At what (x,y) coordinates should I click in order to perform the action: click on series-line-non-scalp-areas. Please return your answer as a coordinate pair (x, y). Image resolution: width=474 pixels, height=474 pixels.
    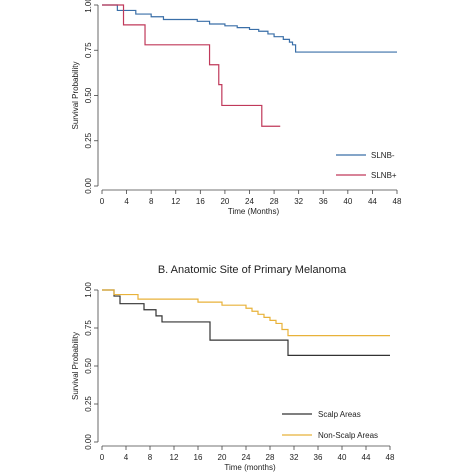
    Looking at the image, I should click on (246, 313).